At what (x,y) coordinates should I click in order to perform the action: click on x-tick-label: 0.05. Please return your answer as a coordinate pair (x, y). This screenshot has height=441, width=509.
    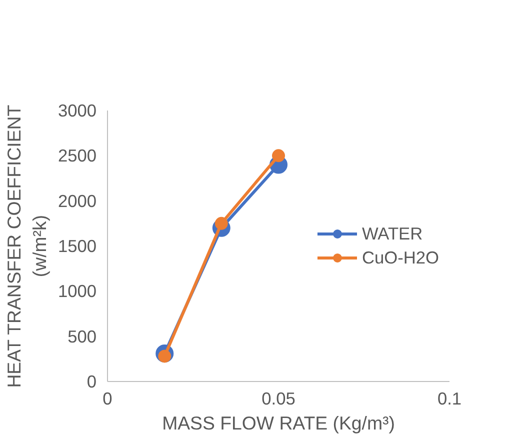
    Looking at the image, I should click on (279, 398).